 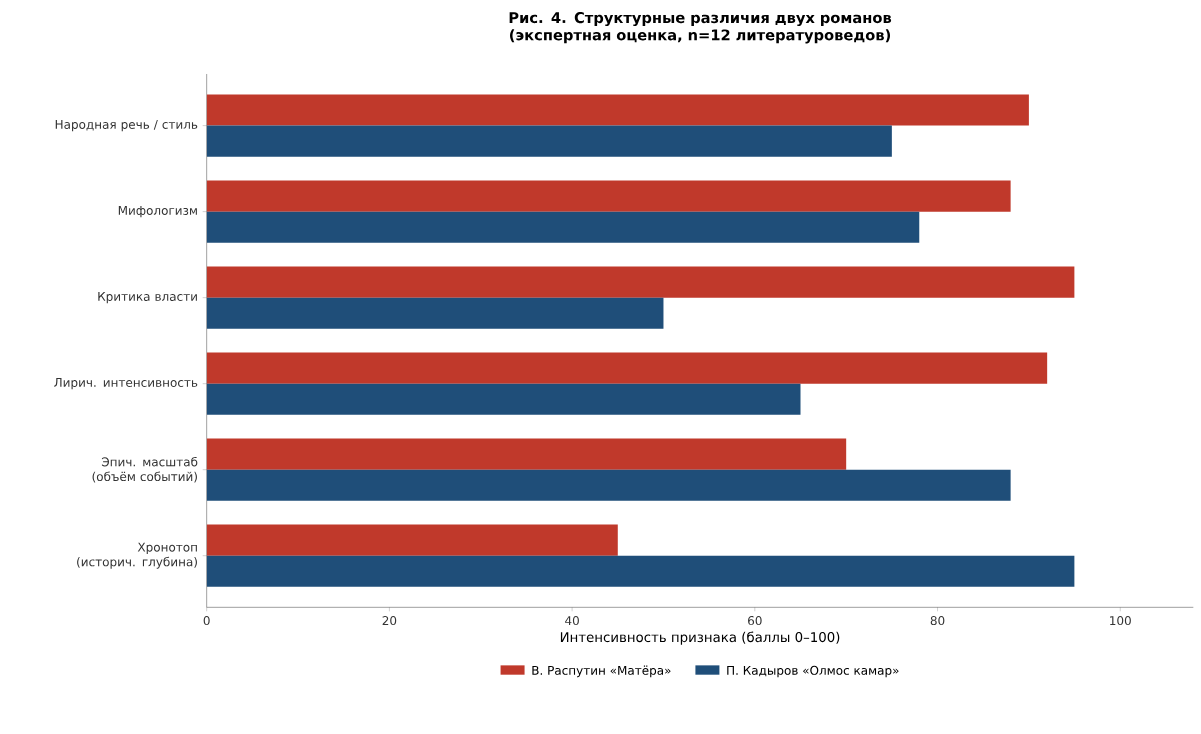 What do you see at coordinates (1120, 621) in the screenshot?
I see `x-tick-label: 100` at bounding box center [1120, 621].